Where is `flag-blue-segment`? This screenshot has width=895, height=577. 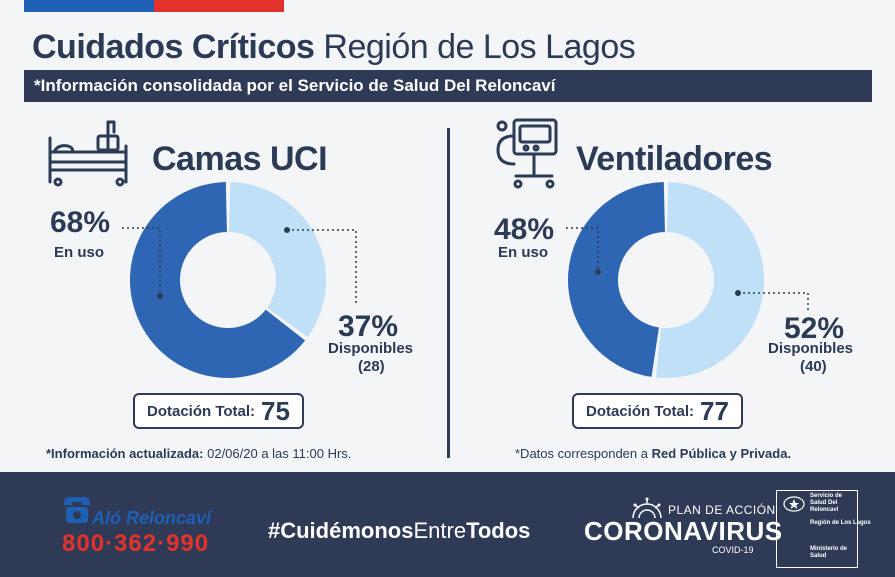
flag-blue-segment is located at coordinates (89, 6).